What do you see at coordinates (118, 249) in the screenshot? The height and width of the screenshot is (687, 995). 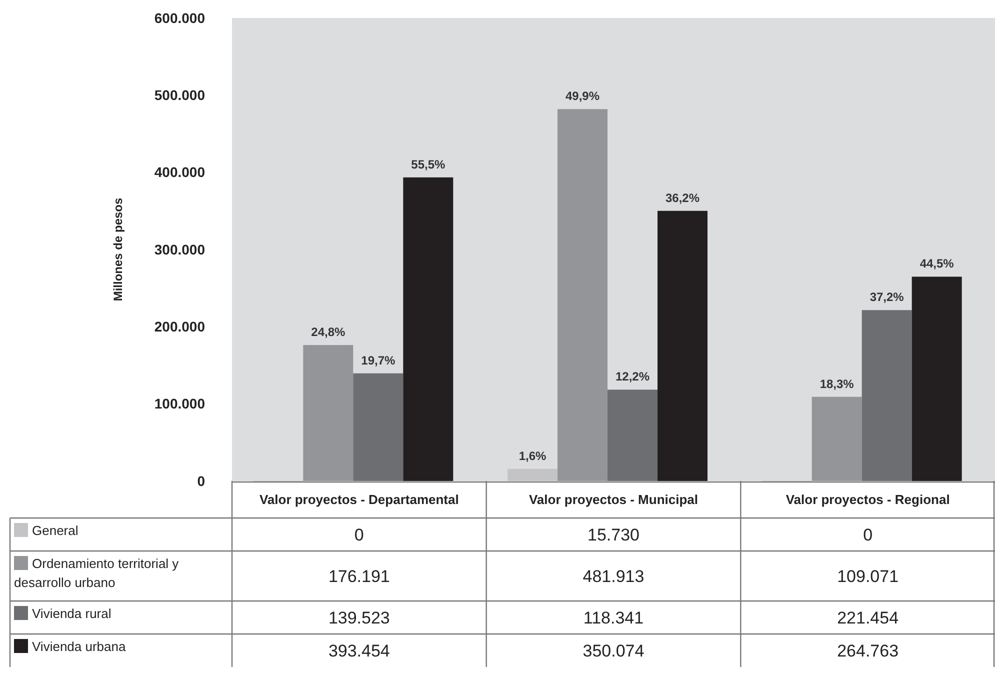 I see `y-axis-title: Millones de pesos` at bounding box center [118, 249].